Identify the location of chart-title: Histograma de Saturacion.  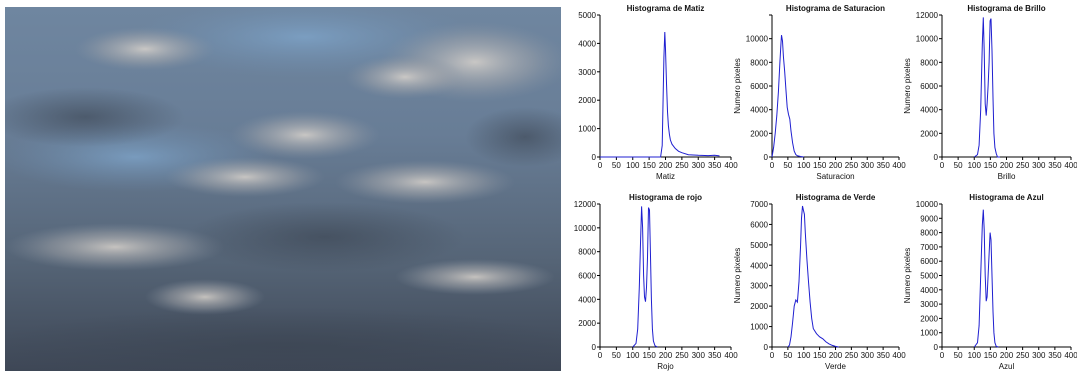
(835, 8).